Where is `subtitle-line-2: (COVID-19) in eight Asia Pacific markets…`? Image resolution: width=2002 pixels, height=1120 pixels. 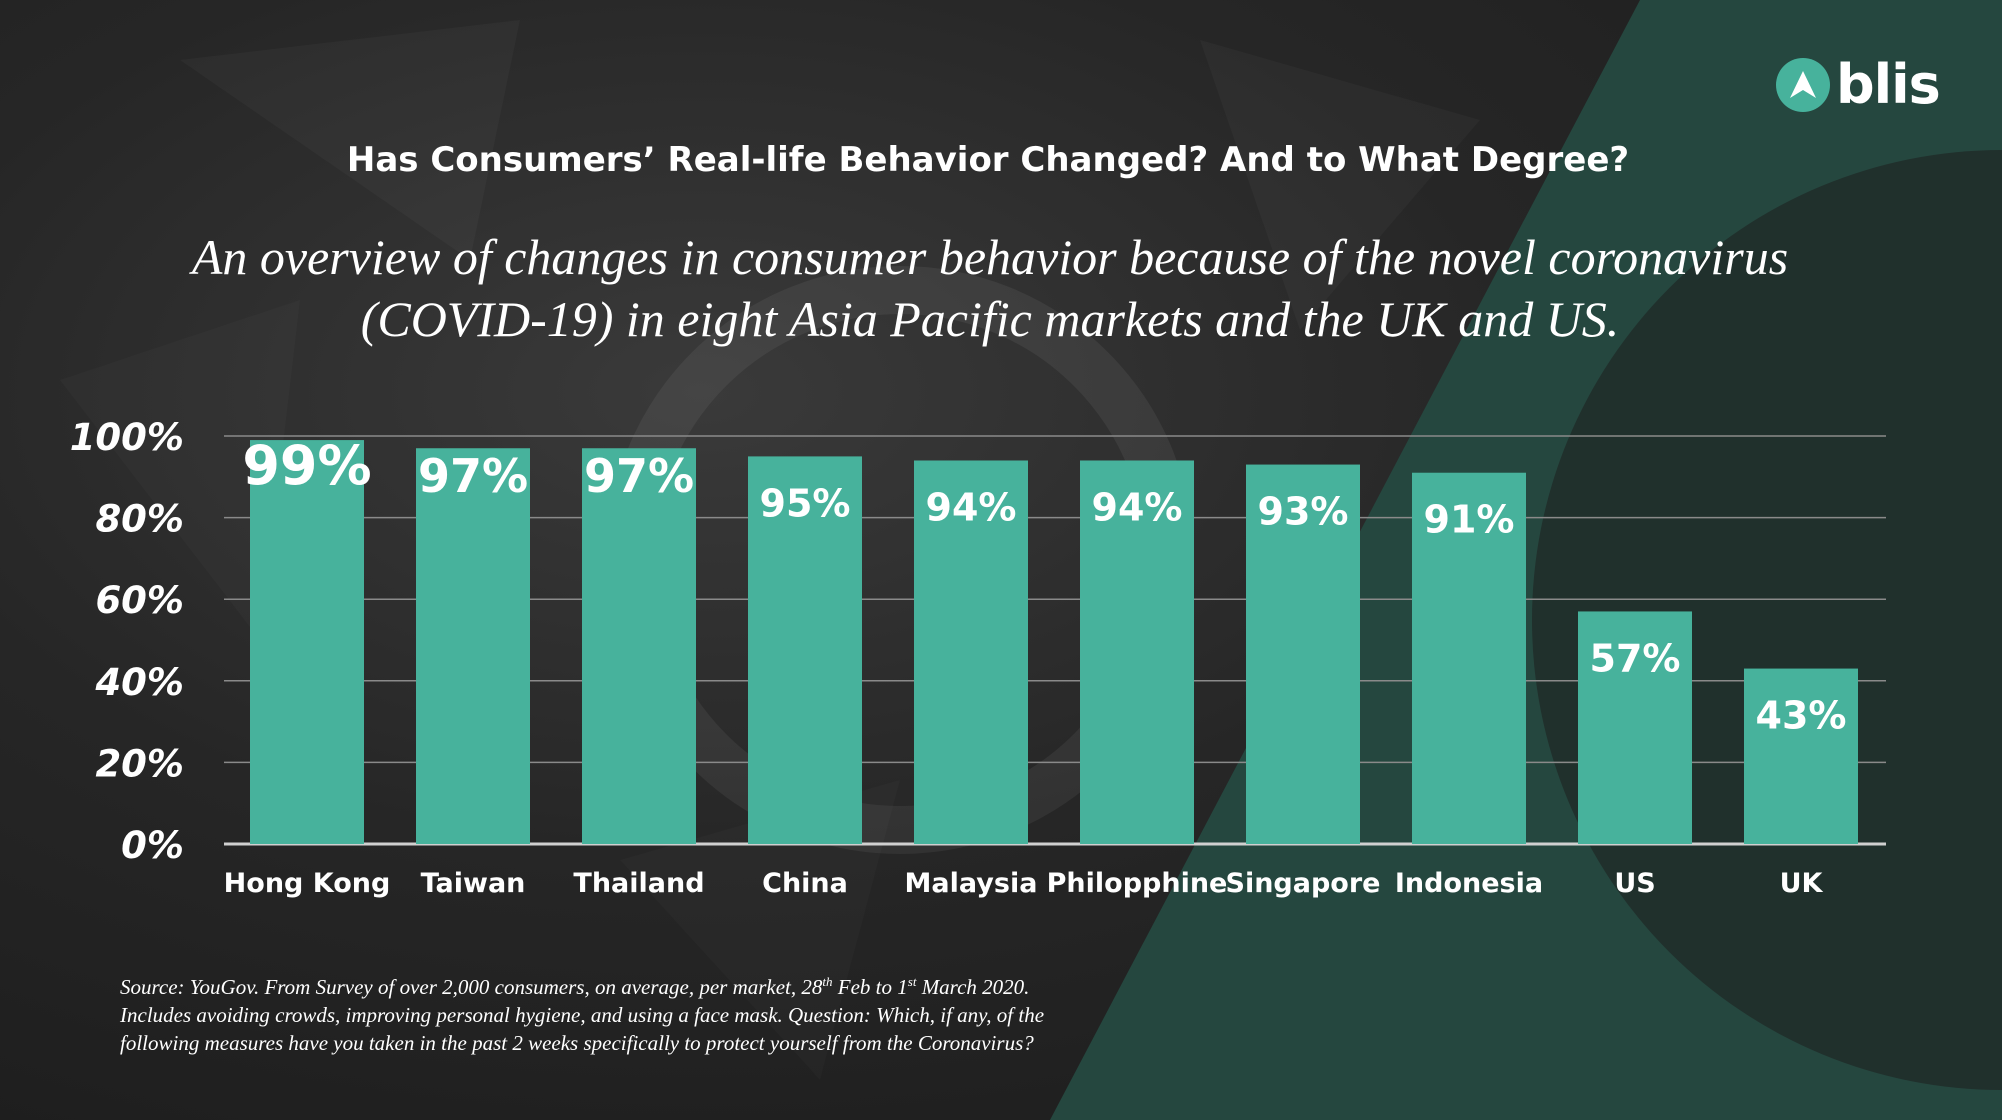
subtitle-line-2: (COVID-19) in eight Asia Pacific markets… is located at coordinates (990, 319).